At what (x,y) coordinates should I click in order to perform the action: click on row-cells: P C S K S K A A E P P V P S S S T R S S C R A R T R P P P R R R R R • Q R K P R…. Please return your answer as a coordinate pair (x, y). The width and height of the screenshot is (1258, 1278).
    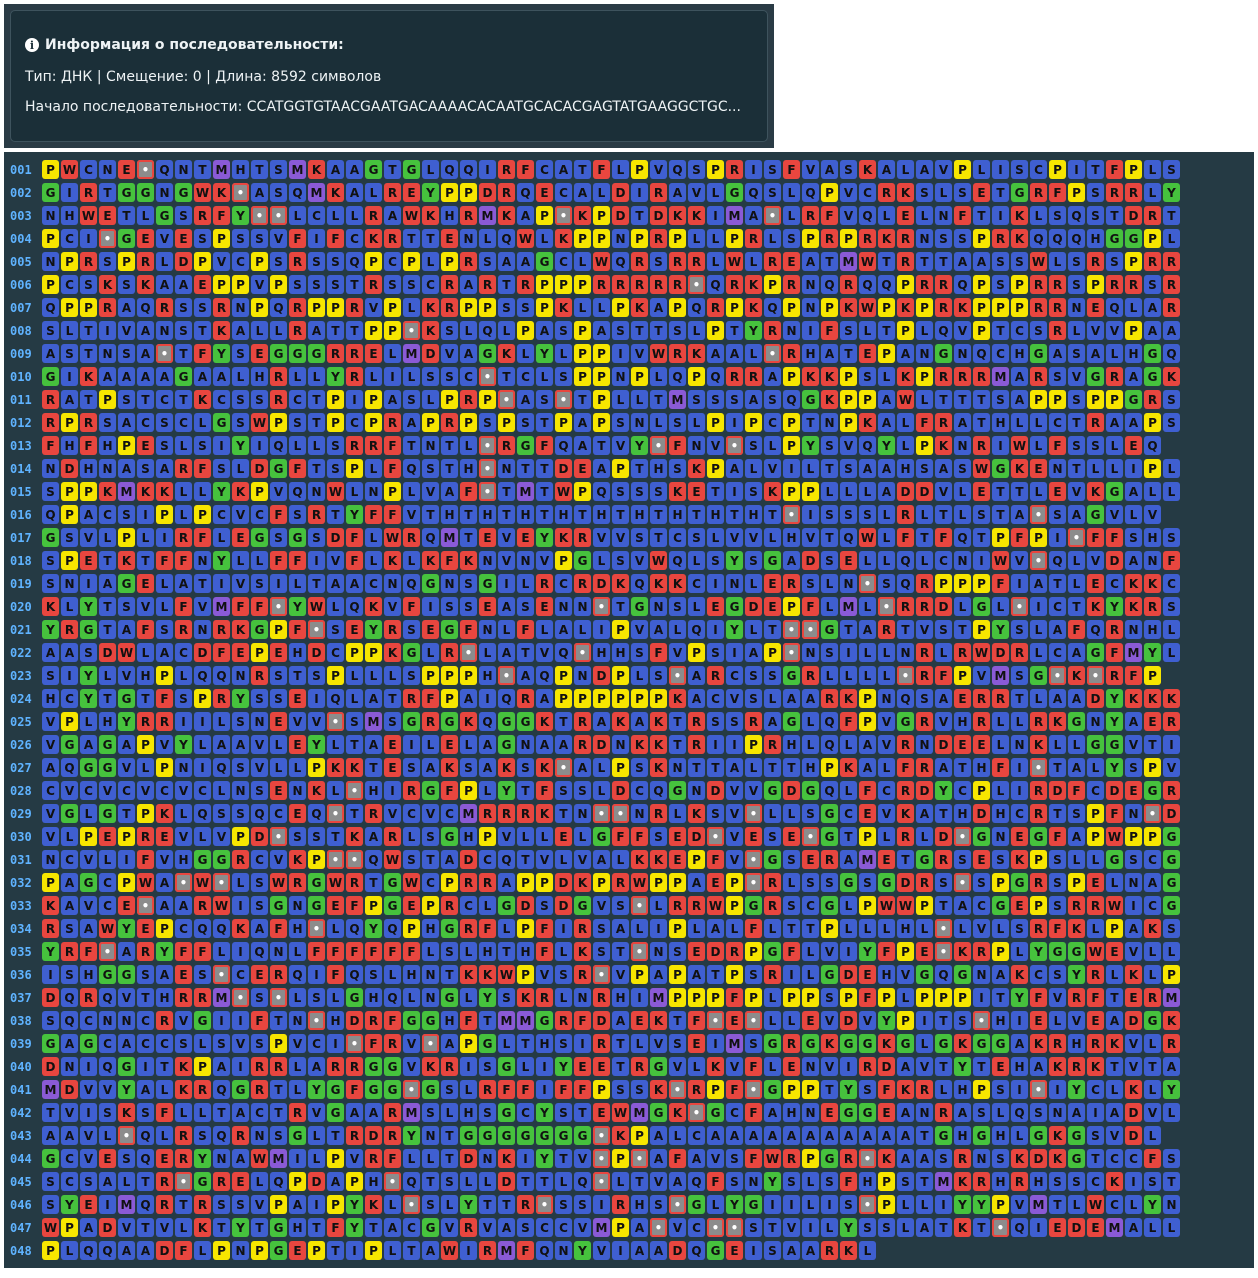
    Looking at the image, I should click on (612, 284).